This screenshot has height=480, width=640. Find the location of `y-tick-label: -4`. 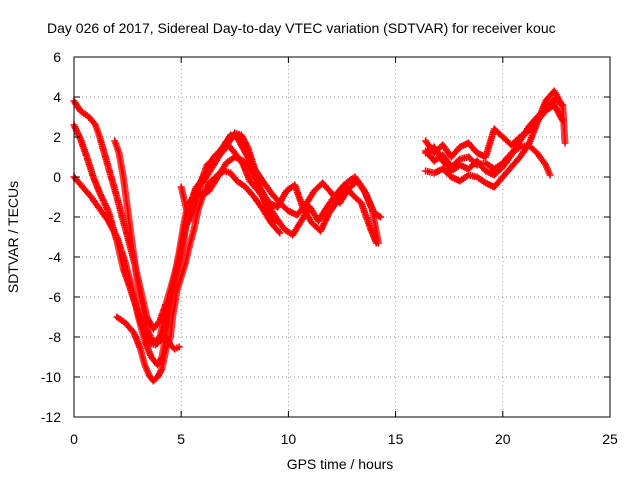

y-tick-label: -4 is located at coordinates (55, 257).